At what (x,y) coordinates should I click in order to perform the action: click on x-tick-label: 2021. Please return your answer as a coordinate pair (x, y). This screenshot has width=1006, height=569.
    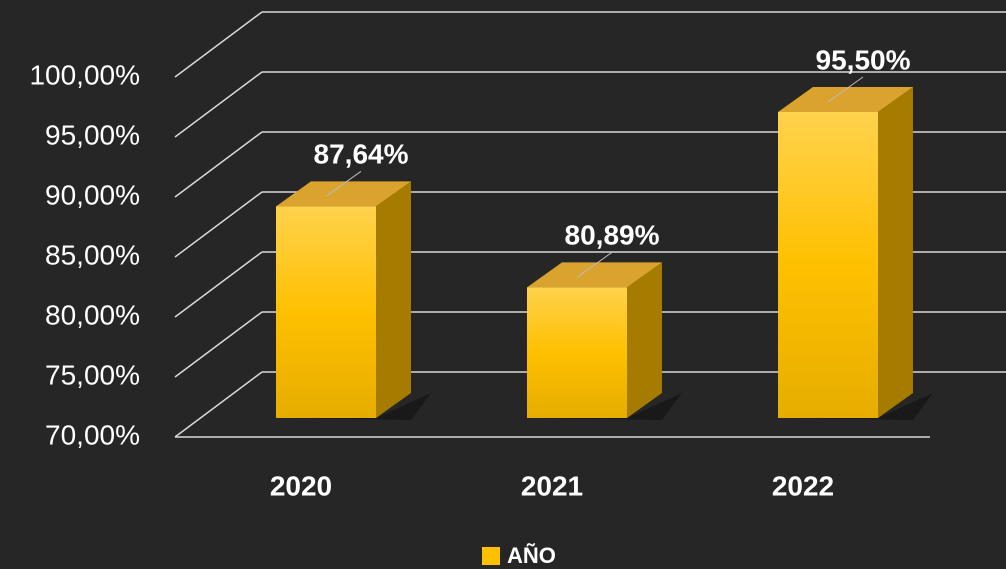
    Looking at the image, I should click on (552, 485).